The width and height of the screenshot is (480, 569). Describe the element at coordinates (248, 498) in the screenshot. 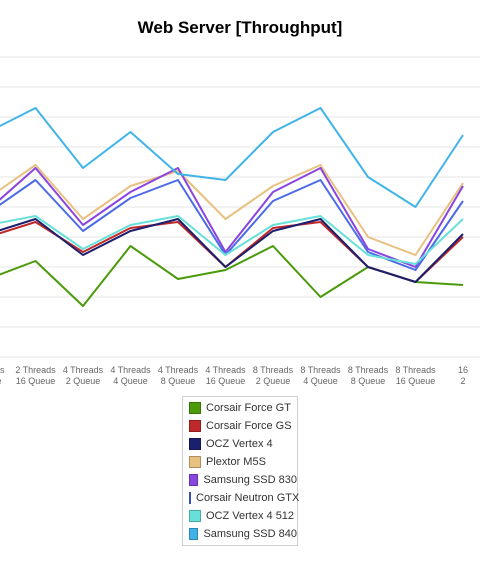

I see `legend-label: Corsair Neutron GTX` at that location.